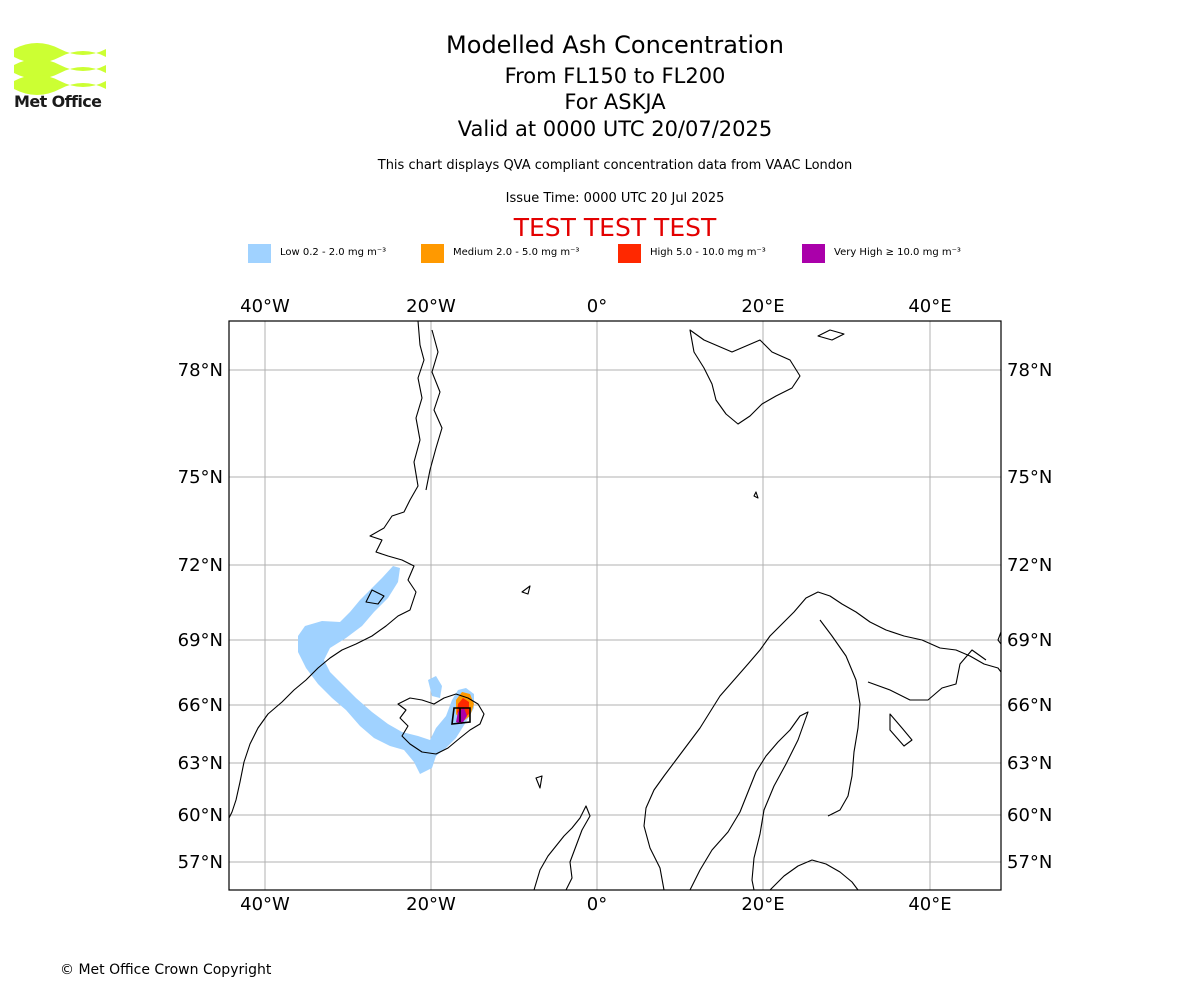 Image resolution: width=1200 pixels, height=1000 pixels. What do you see at coordinates (516, 252) in the screenshot?
I see `legend-label-medium: Medium 2.0 - 5.0 mg m⁻³` at bounding box center [516, 252].